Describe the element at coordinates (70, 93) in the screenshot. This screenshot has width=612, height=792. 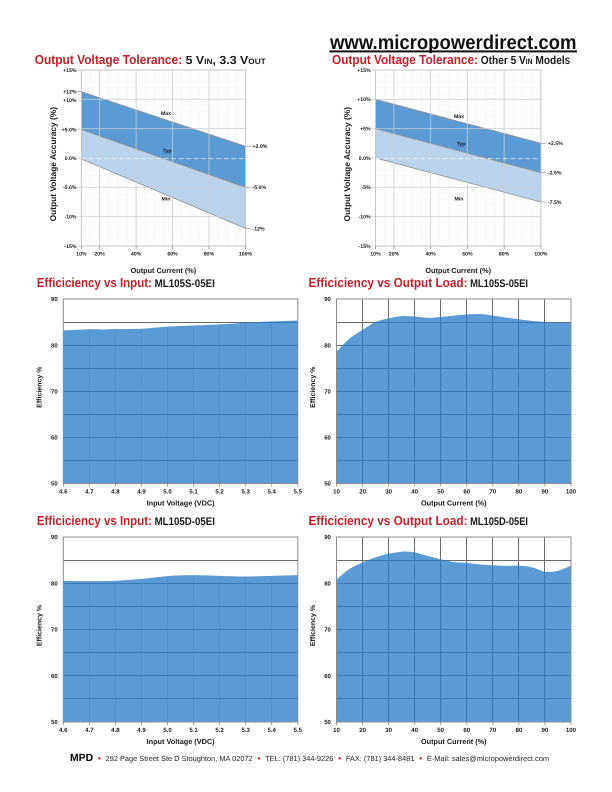
I see `svg-text: +12%` at that location.